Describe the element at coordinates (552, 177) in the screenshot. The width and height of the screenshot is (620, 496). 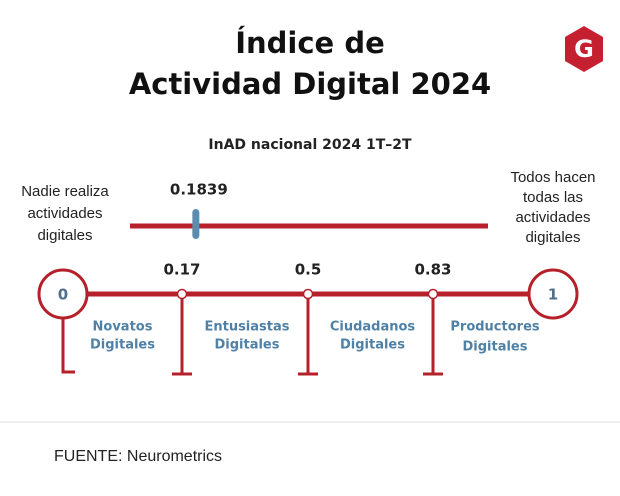
I see `right-note: Todos hacen` at that location.